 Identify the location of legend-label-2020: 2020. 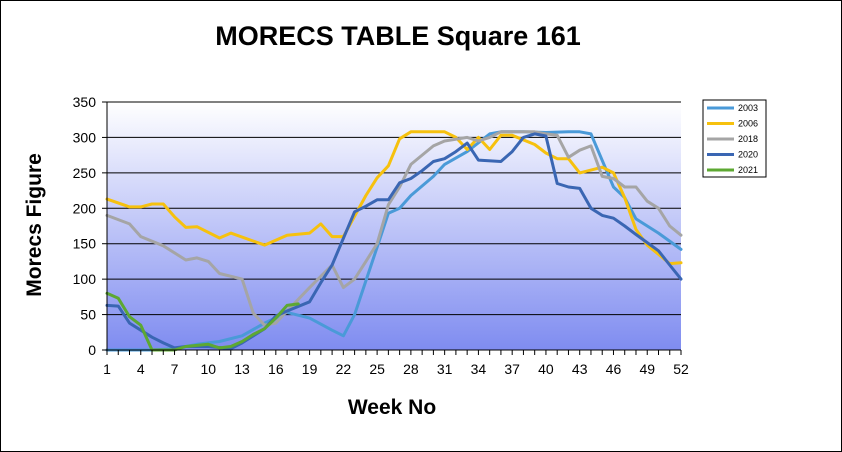
(748, 155).